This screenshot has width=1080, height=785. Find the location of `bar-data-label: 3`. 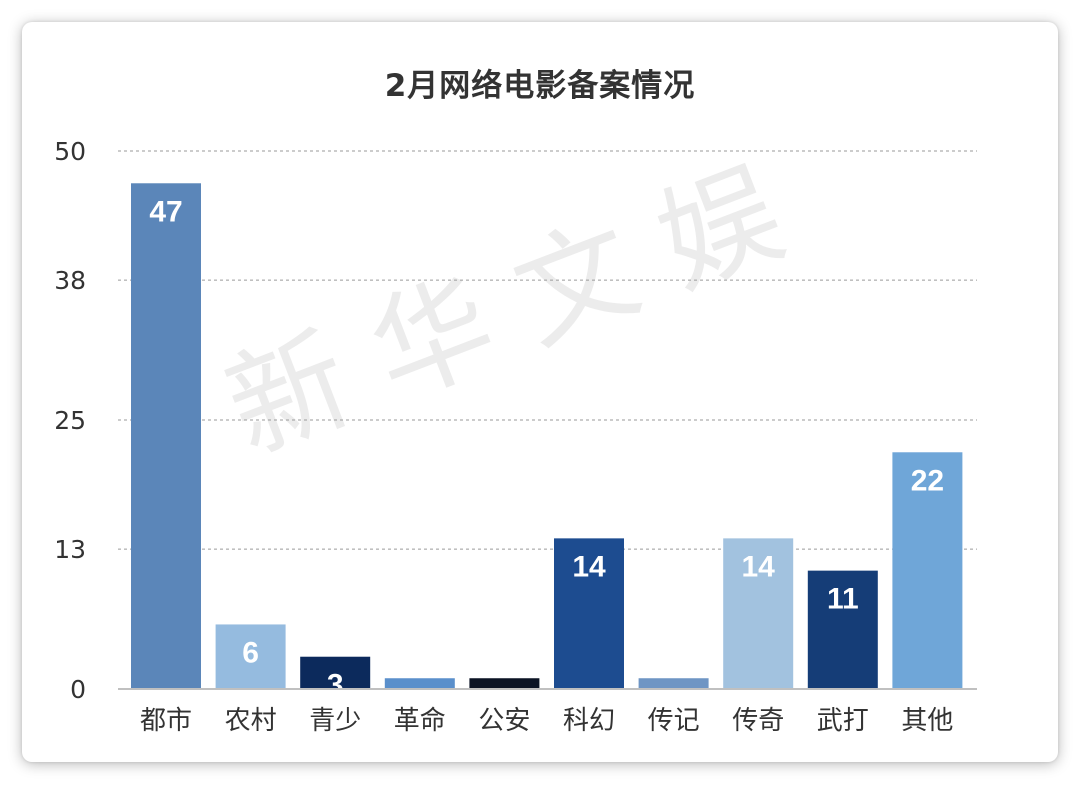

bar-data-label: 3 is located at coordinates (335, 685).